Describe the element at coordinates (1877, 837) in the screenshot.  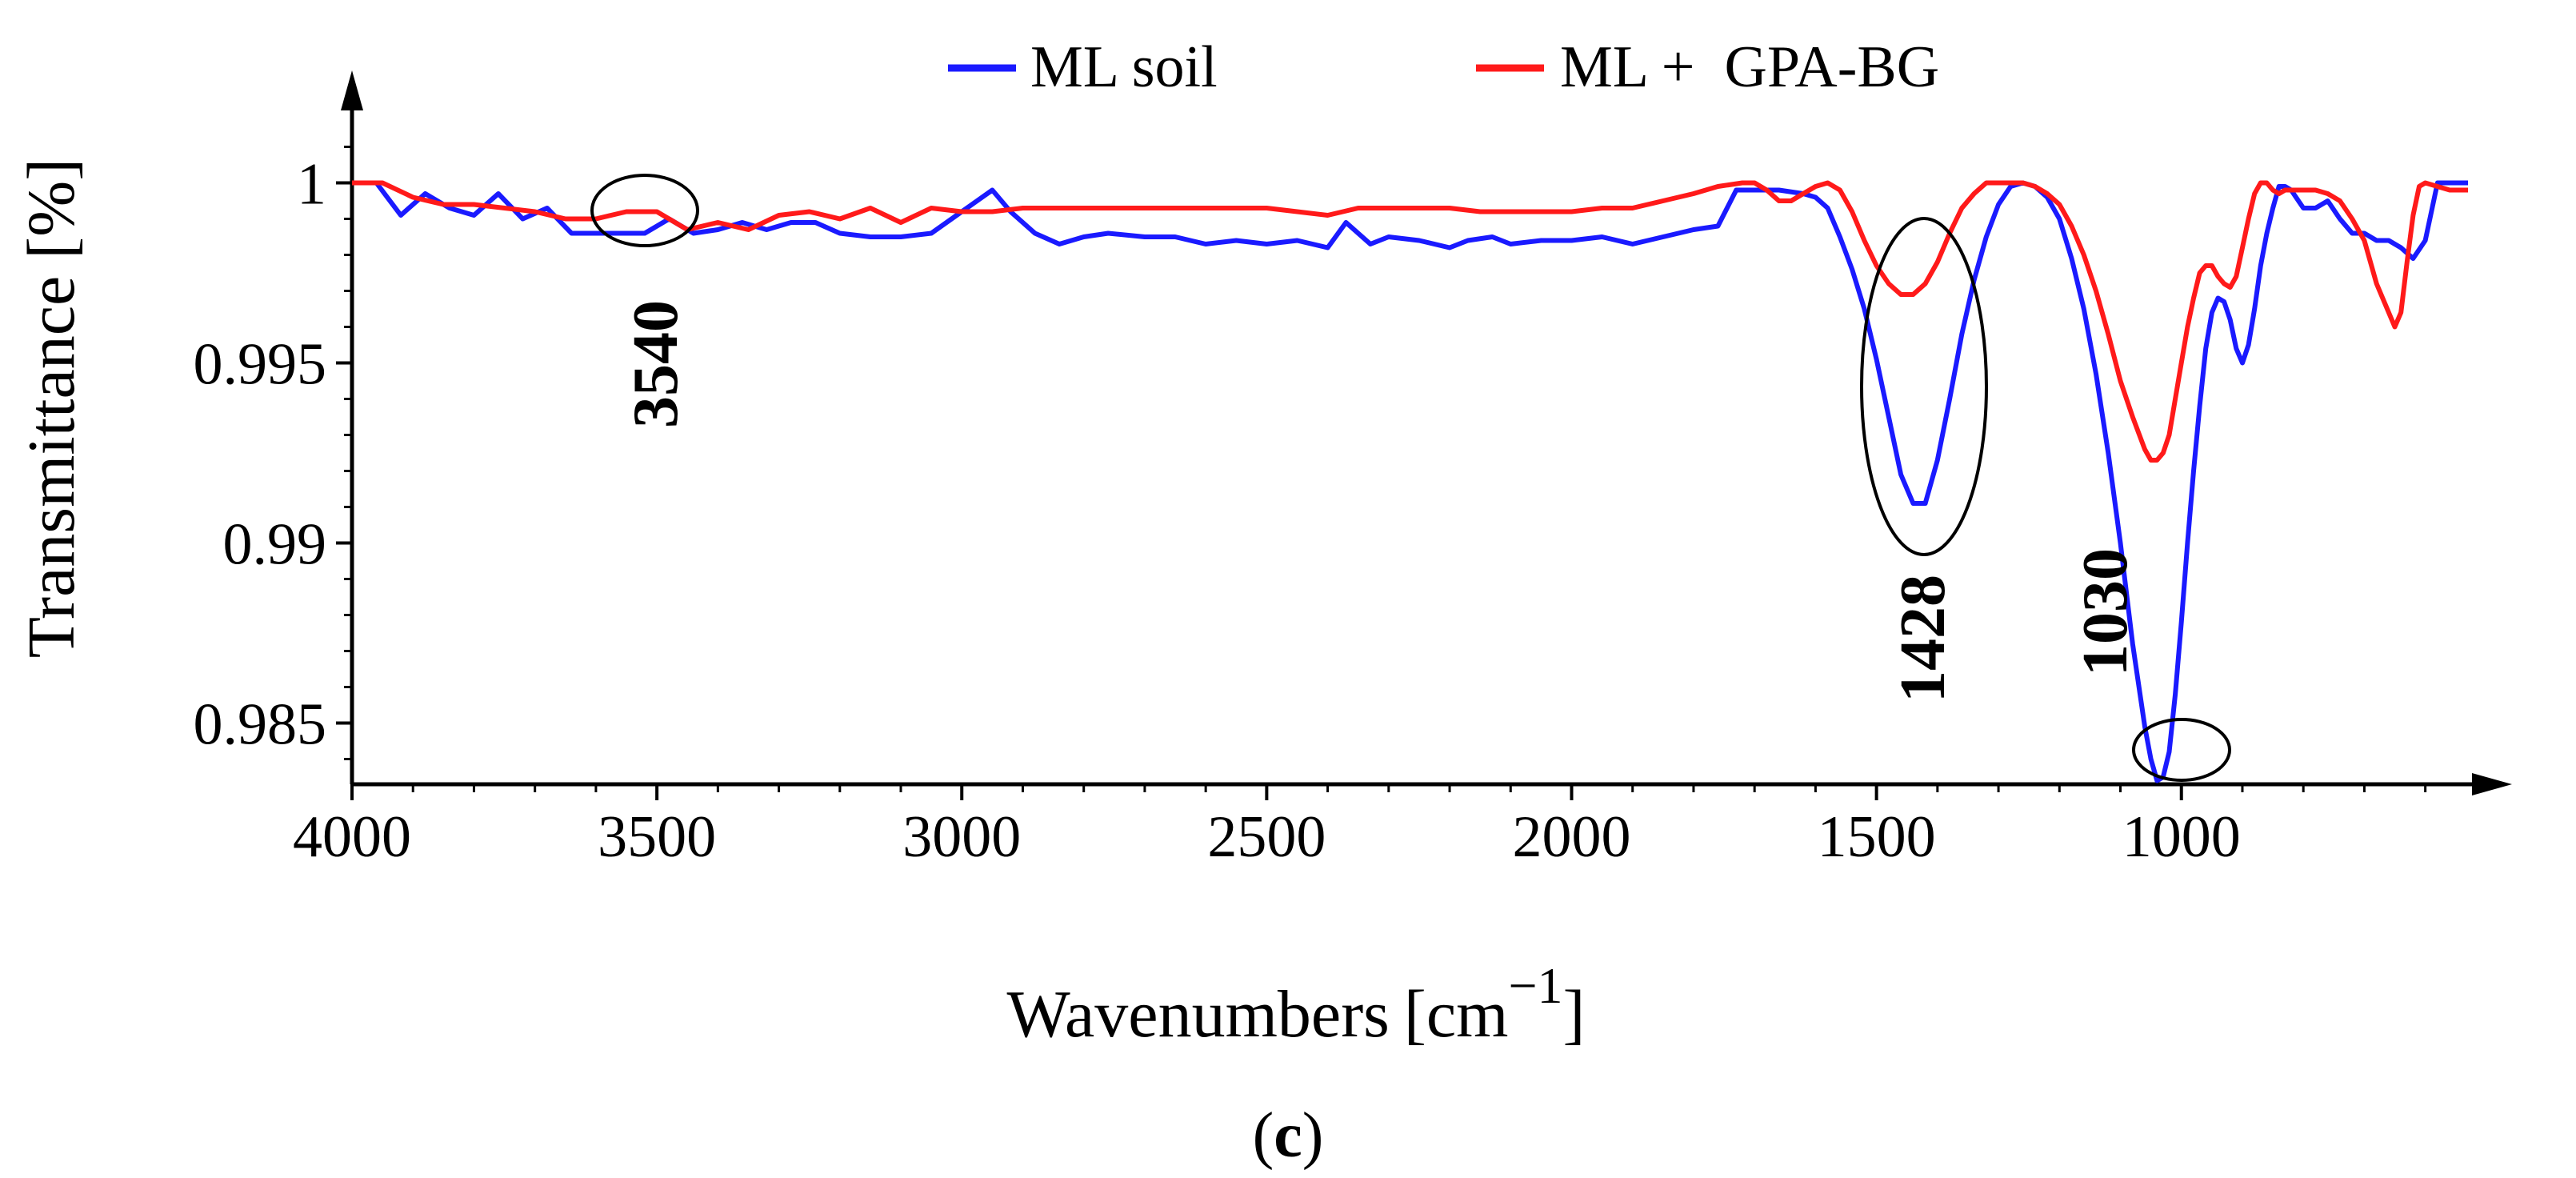
I see `x-tick-label: 1500` at that location.